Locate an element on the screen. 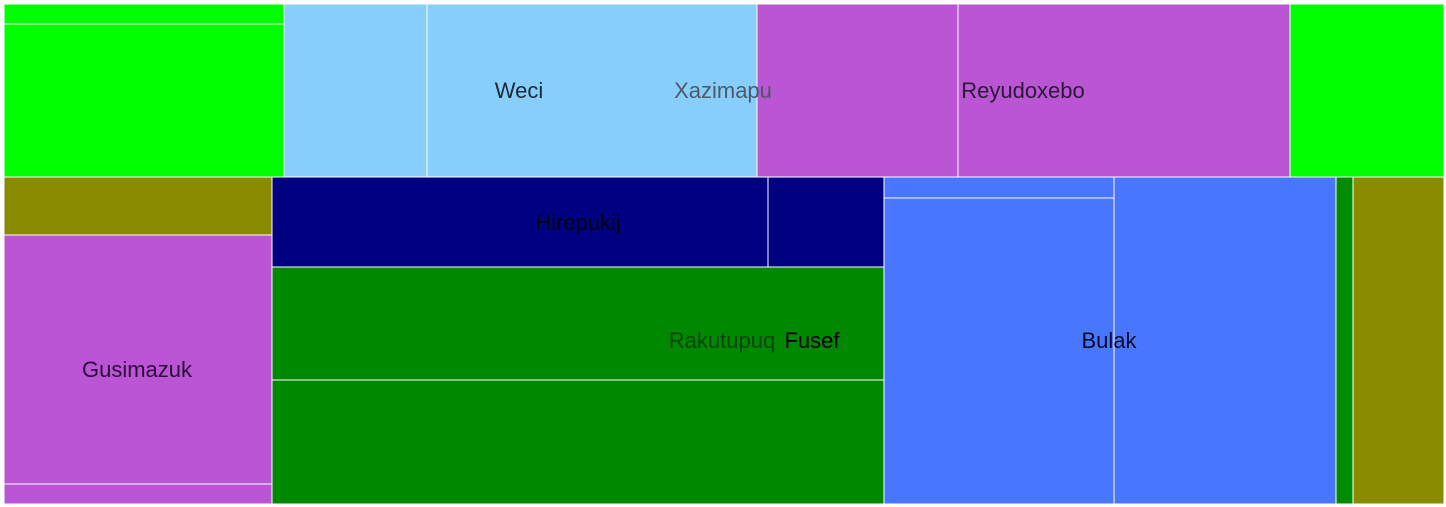 The image size is (1446, 507). treemap-label: Fusef is located at coordinates (812, 340).